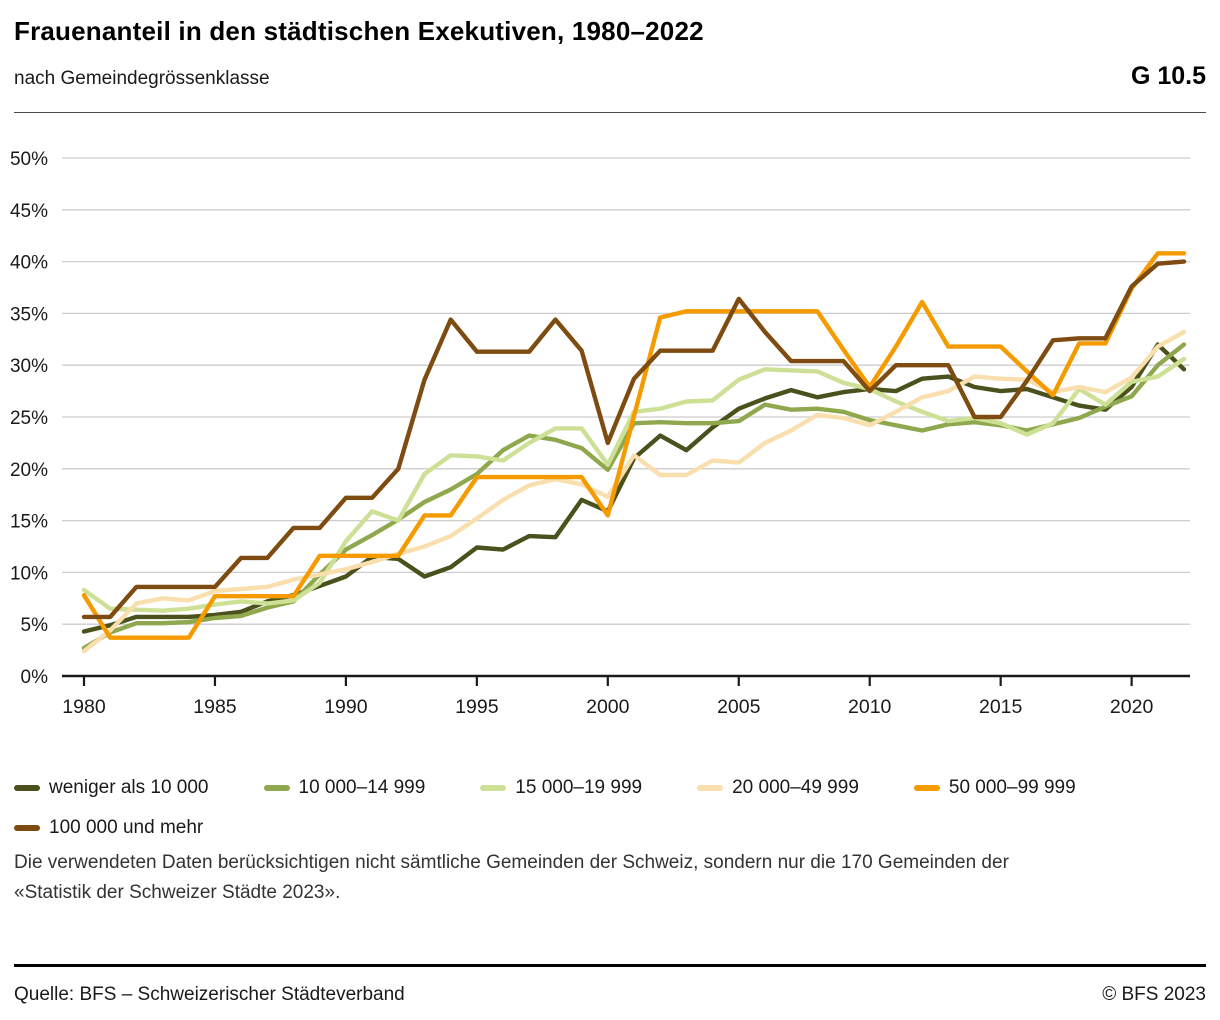  Describe the element at coordinates (129, 787) in the screenshot. I see `legend-label-0: weniger als 10 000` at that location.